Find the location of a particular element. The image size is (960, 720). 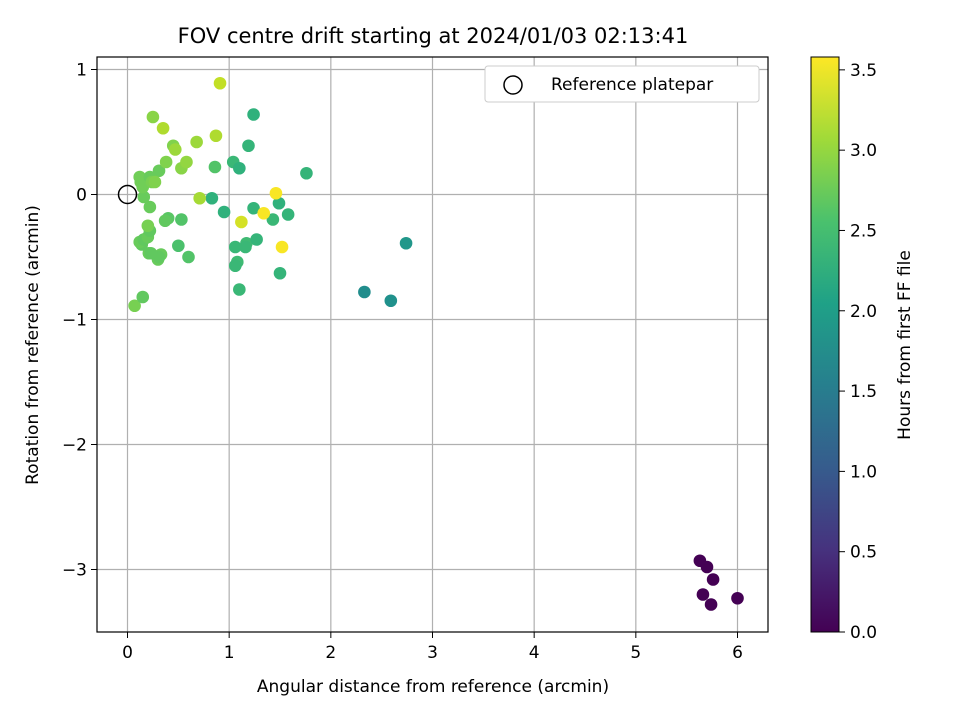

y-tick-label: −3 is located at coordinates (74, 571).